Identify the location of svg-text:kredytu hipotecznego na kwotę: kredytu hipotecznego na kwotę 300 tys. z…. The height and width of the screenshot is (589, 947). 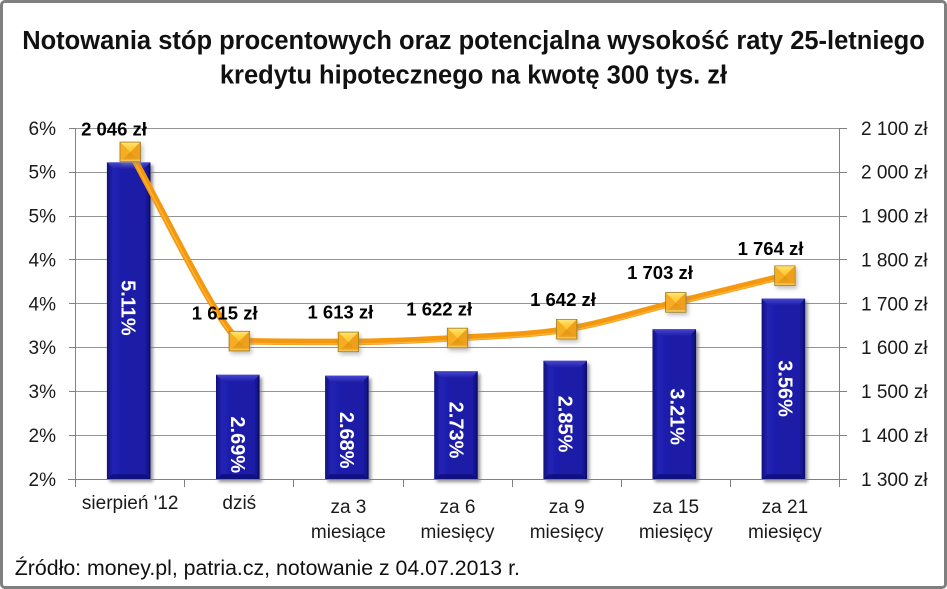
(473, 75).